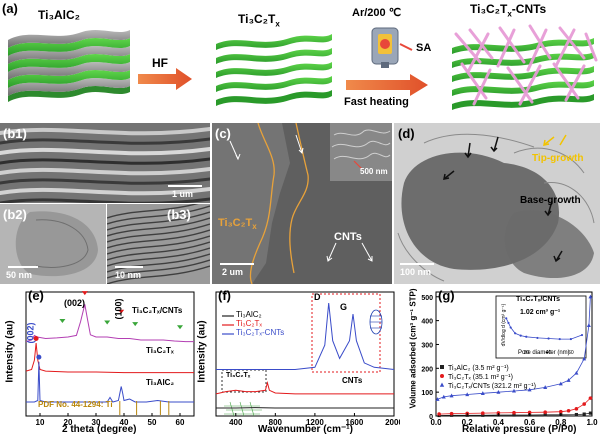  I want to click on ti3c2tx-title: Ti₃C₂Tx, so click(259, 20).